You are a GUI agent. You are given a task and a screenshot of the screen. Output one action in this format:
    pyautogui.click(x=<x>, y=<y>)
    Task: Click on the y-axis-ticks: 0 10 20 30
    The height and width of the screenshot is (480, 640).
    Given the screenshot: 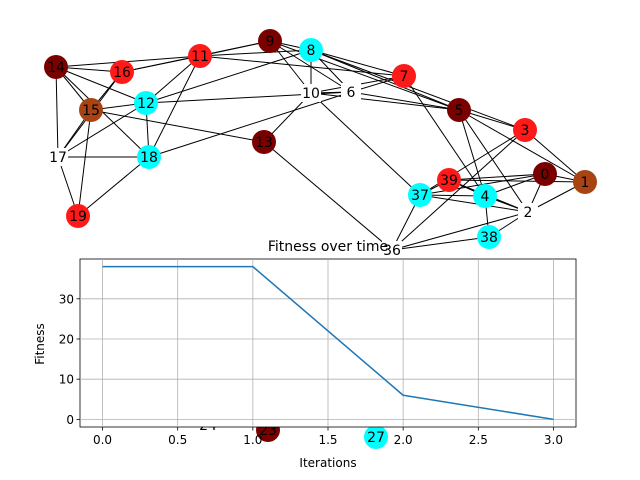 What is the action you would take?
    pyautogui.click(x=69, y=359)
    